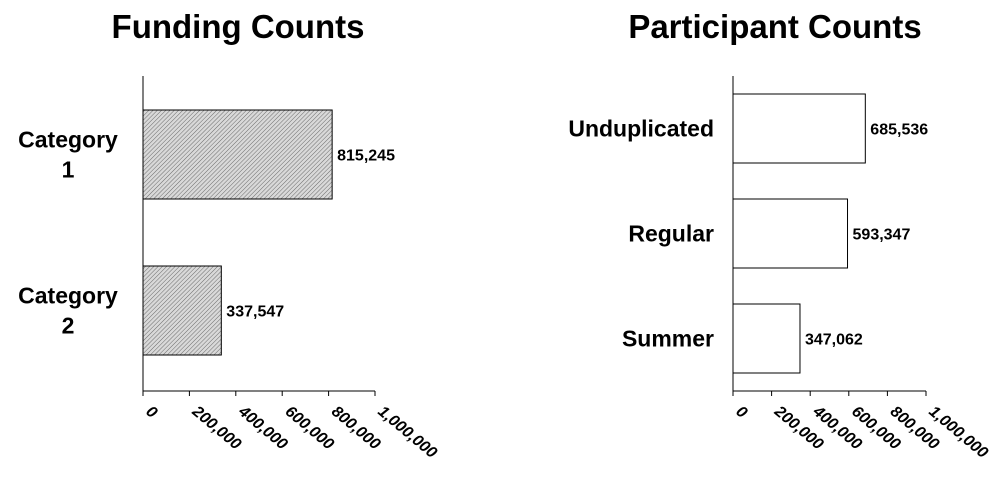  What do you see at coordinates (834, 340) in the screenshot?
I see `data-label: 347,062` at bounding box center [834, 340].